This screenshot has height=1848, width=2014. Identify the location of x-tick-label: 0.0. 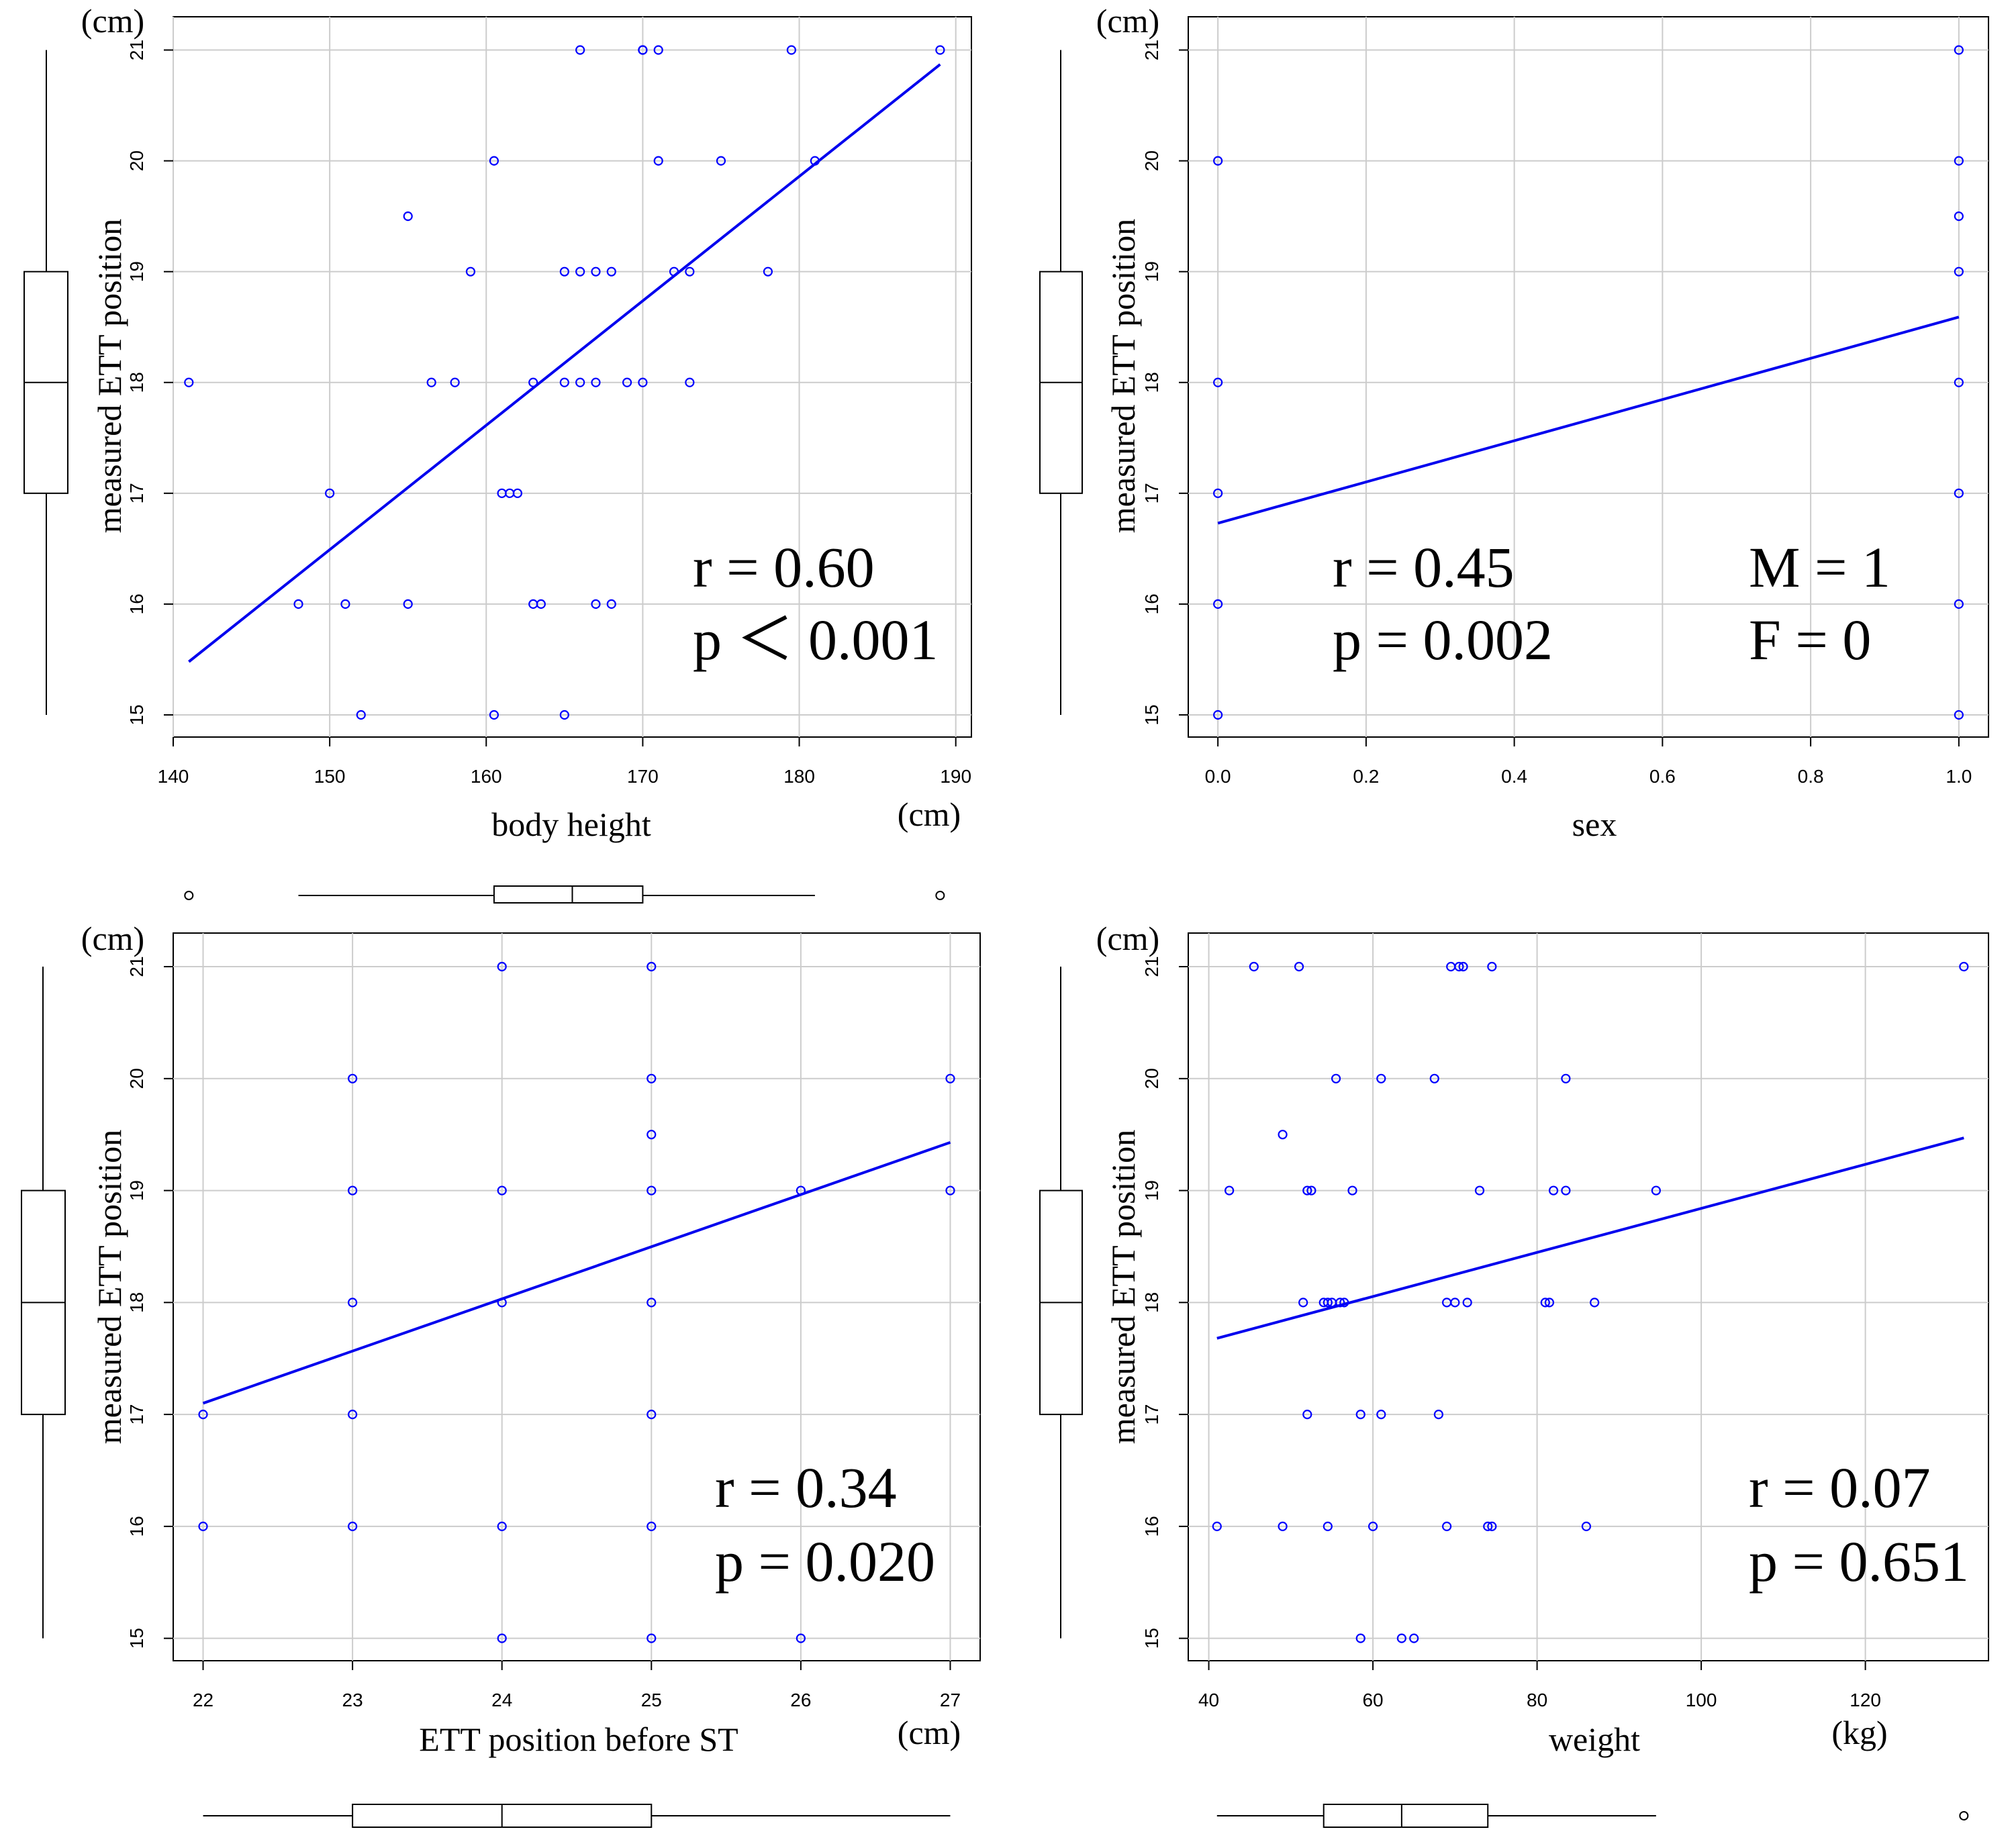
(1218, 777).